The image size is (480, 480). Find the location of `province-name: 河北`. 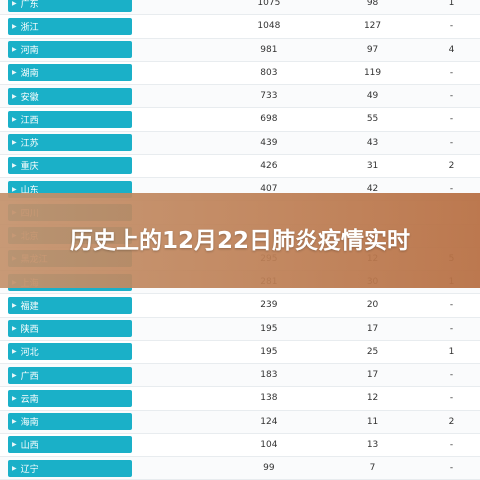

province-name: 河北 is located at coordinates (29, 353).